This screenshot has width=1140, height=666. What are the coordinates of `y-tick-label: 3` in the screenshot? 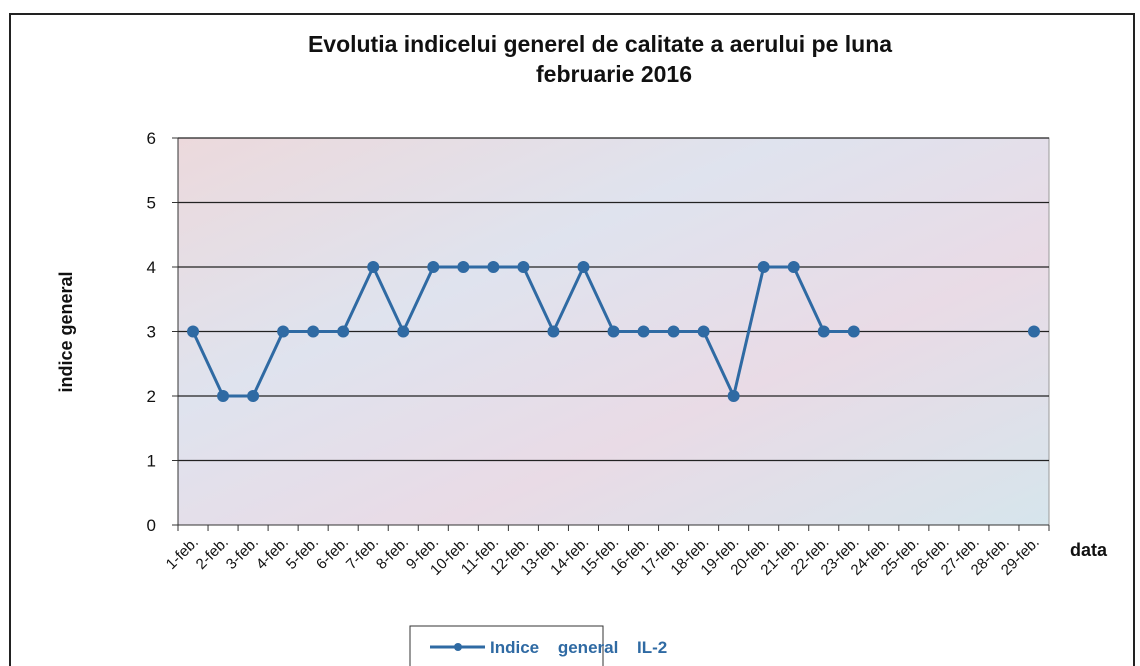 It's located at (151, 332).